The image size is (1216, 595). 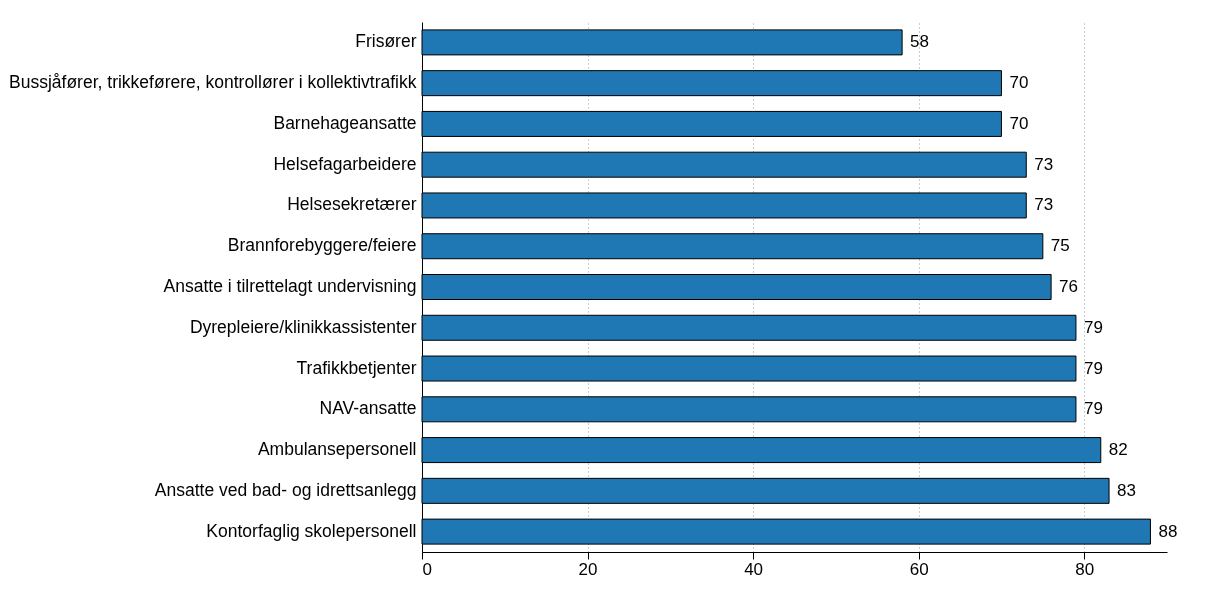 What do you see at coordinates (368, 408) in the screenshot?
I see `y-tick-label: NAV-ansatte` at bounding box center [368, 408].